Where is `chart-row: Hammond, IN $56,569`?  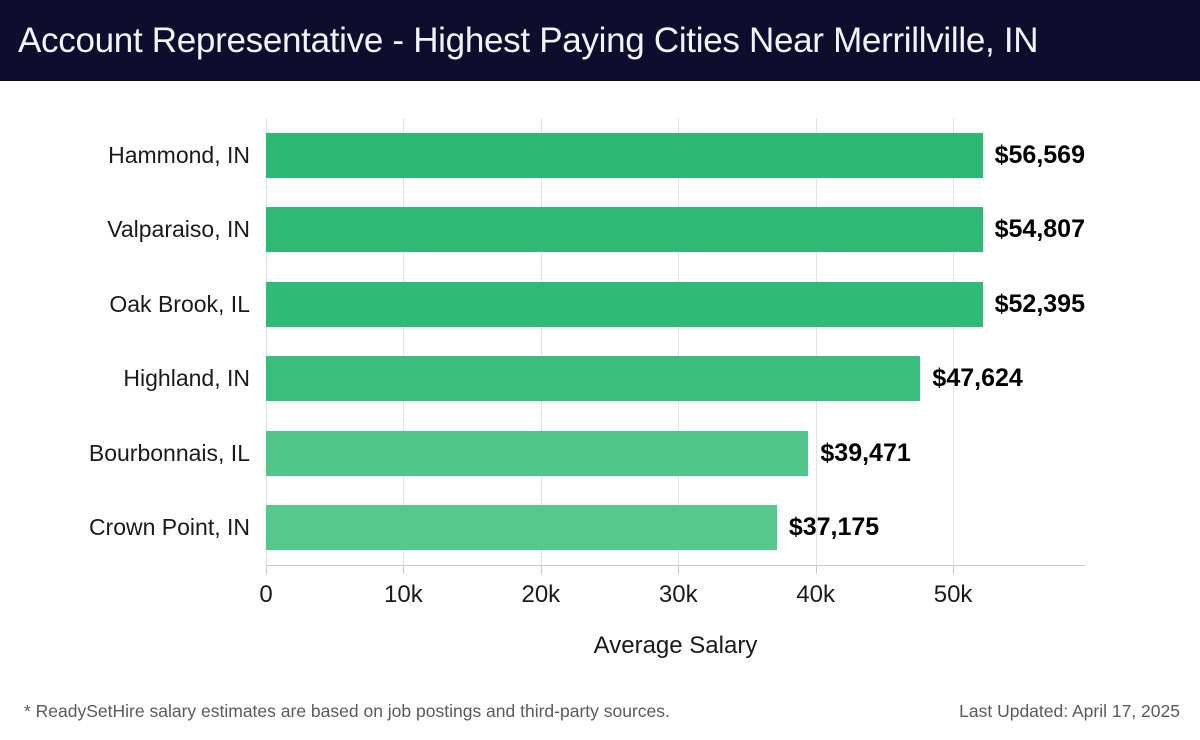
chart-row: Hammond, IN $56,569 is located at coordinates (596, 155).